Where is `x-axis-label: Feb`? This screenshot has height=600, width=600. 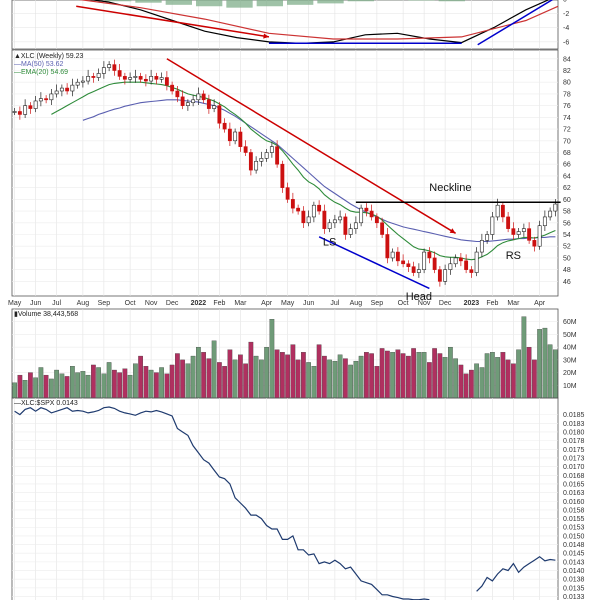
x-axis-label: Feb is located at coordinates (219, 303).